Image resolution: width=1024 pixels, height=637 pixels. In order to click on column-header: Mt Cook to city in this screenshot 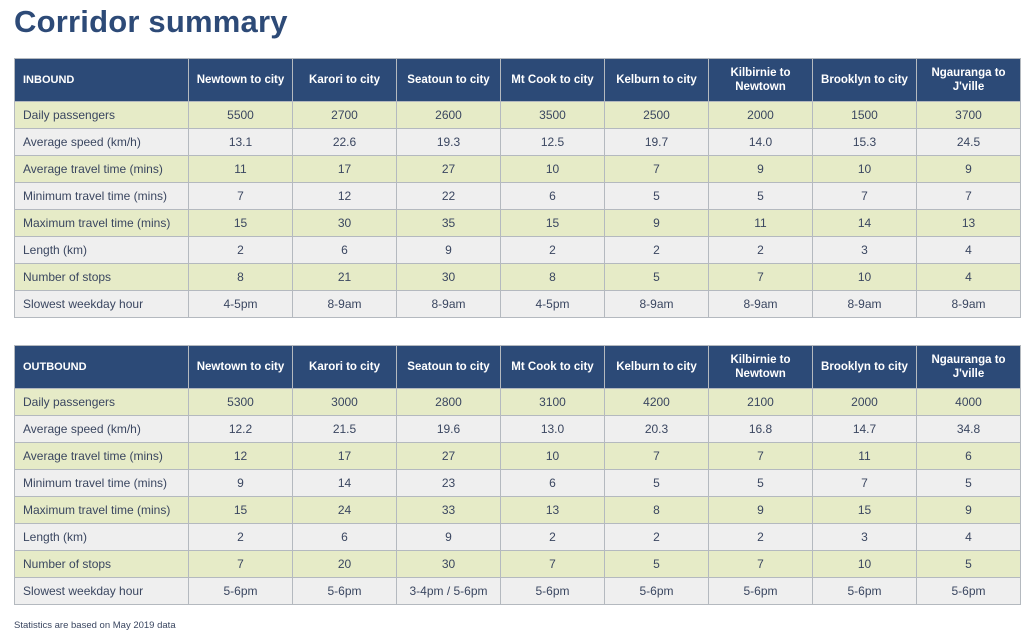, I will do `click(552, 80)`.